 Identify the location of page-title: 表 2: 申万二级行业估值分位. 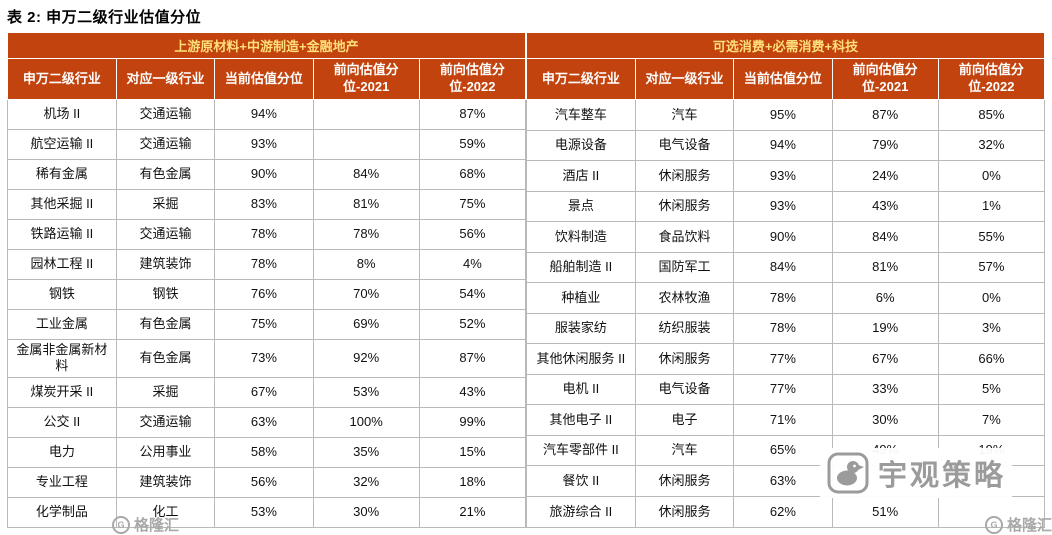
(104, 17).